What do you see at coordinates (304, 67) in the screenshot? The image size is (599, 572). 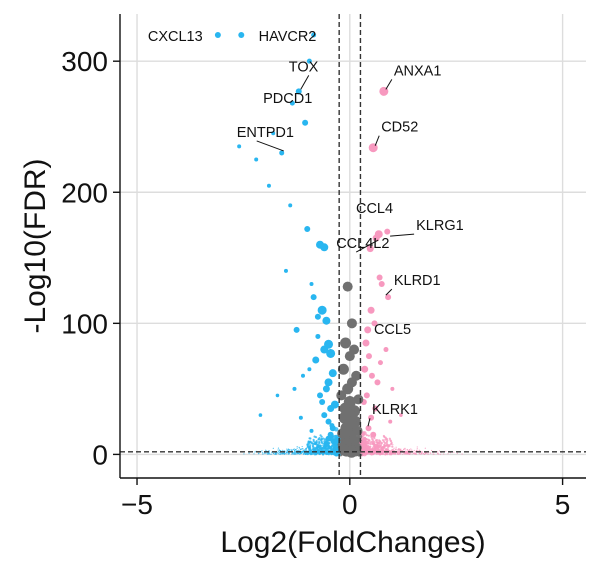 I see `gene-label-tox: TOX` at bounding box center [304, 67].